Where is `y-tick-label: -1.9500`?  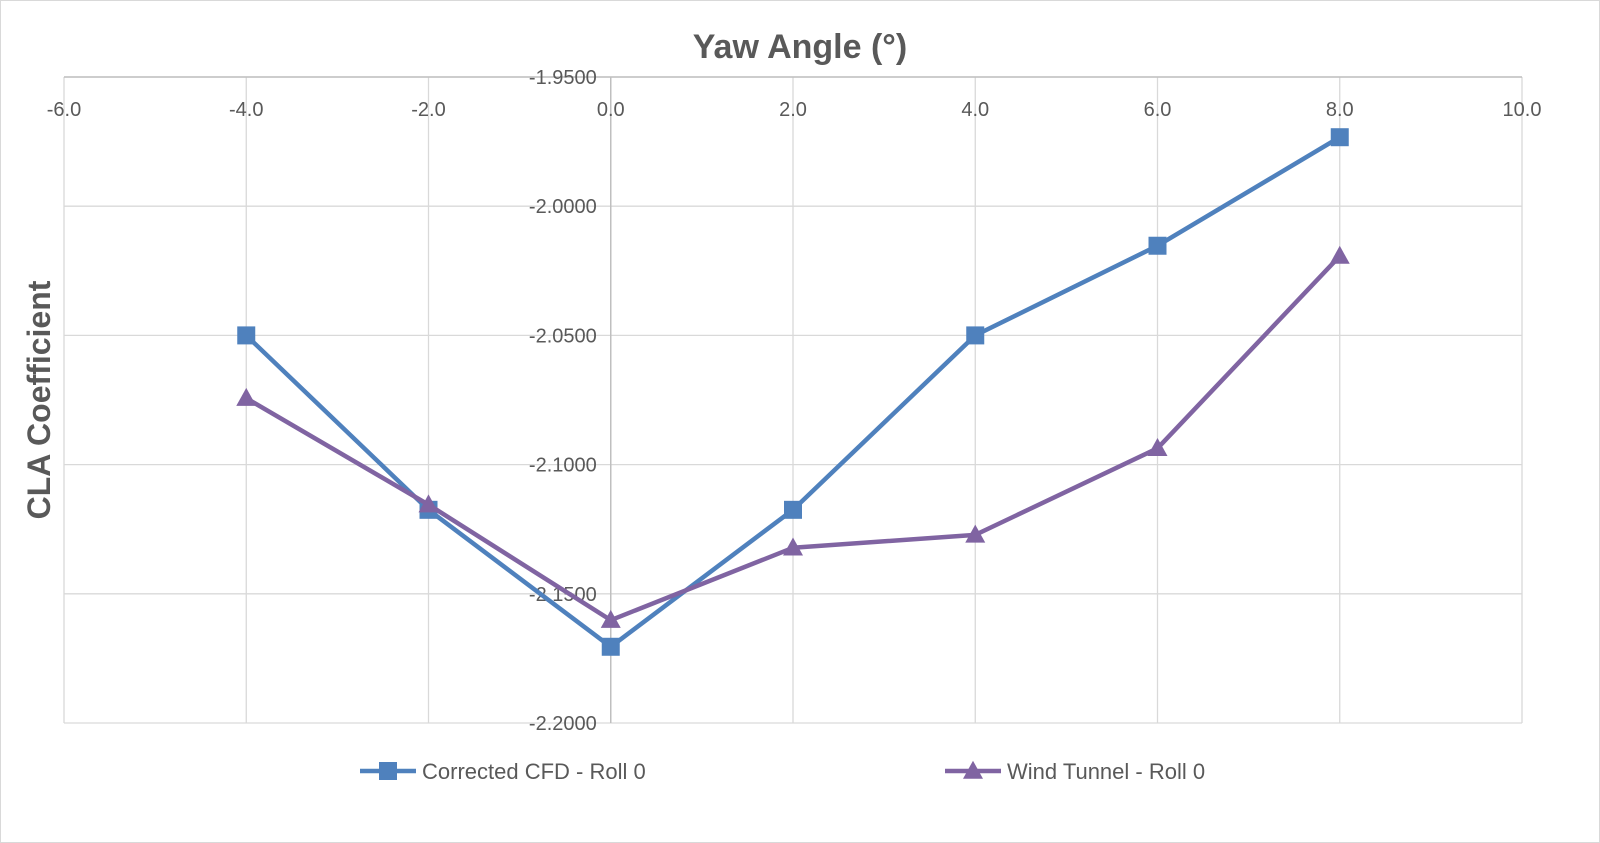 y-tick-label: -1.9500 is located at coordinates (563, 78).